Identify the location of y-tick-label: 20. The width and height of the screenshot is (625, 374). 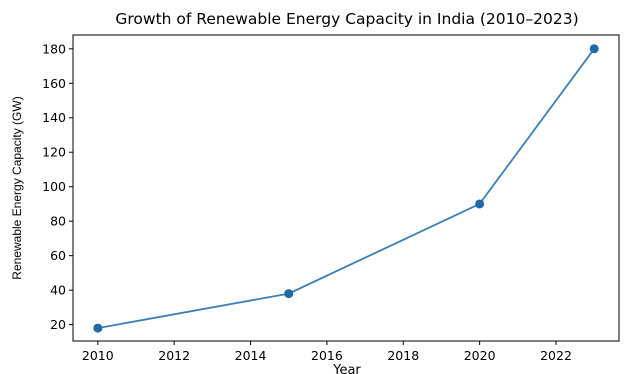
(58, 324).